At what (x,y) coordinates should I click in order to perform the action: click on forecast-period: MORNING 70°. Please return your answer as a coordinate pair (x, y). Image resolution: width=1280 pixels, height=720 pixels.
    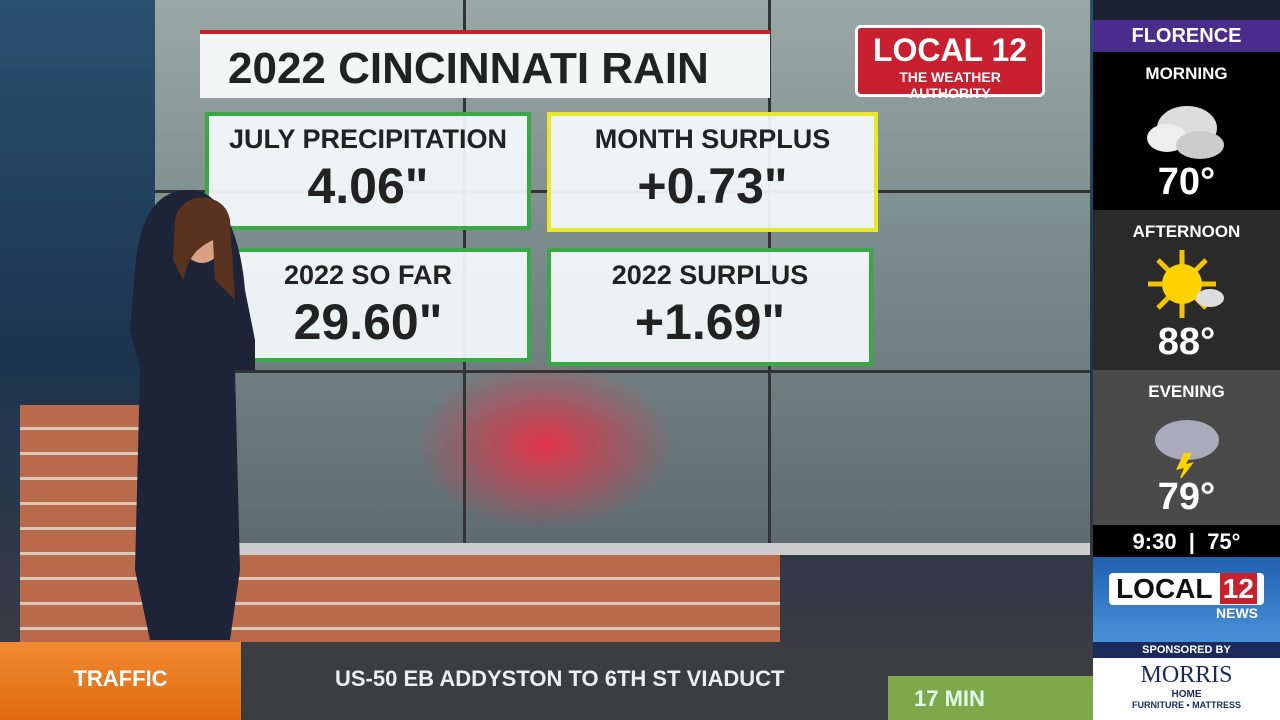
    Looking at the image, I should click on (1186, 131).